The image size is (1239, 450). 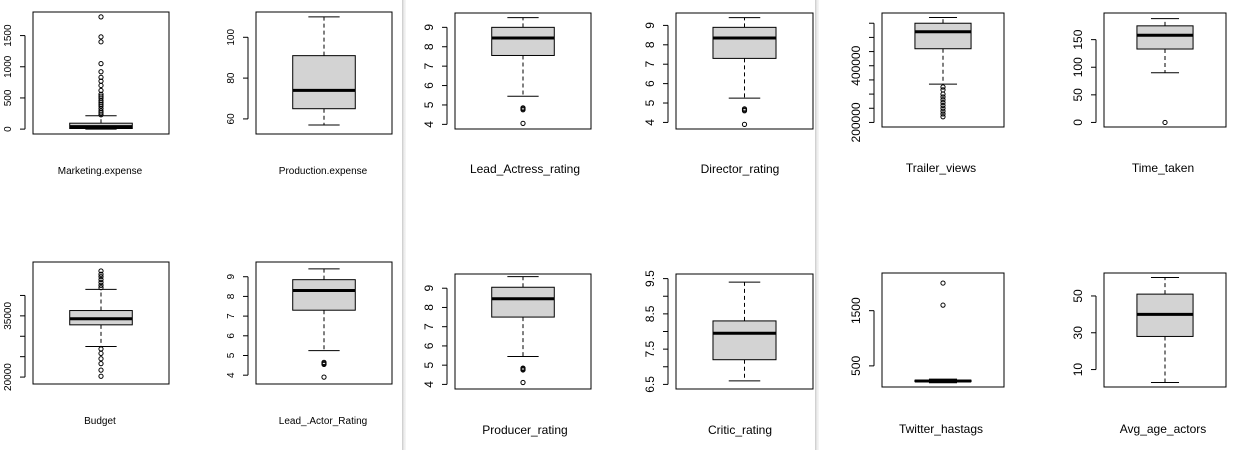 I want to click on x-axis-label: Production.expense, so click(x=323, y=171).